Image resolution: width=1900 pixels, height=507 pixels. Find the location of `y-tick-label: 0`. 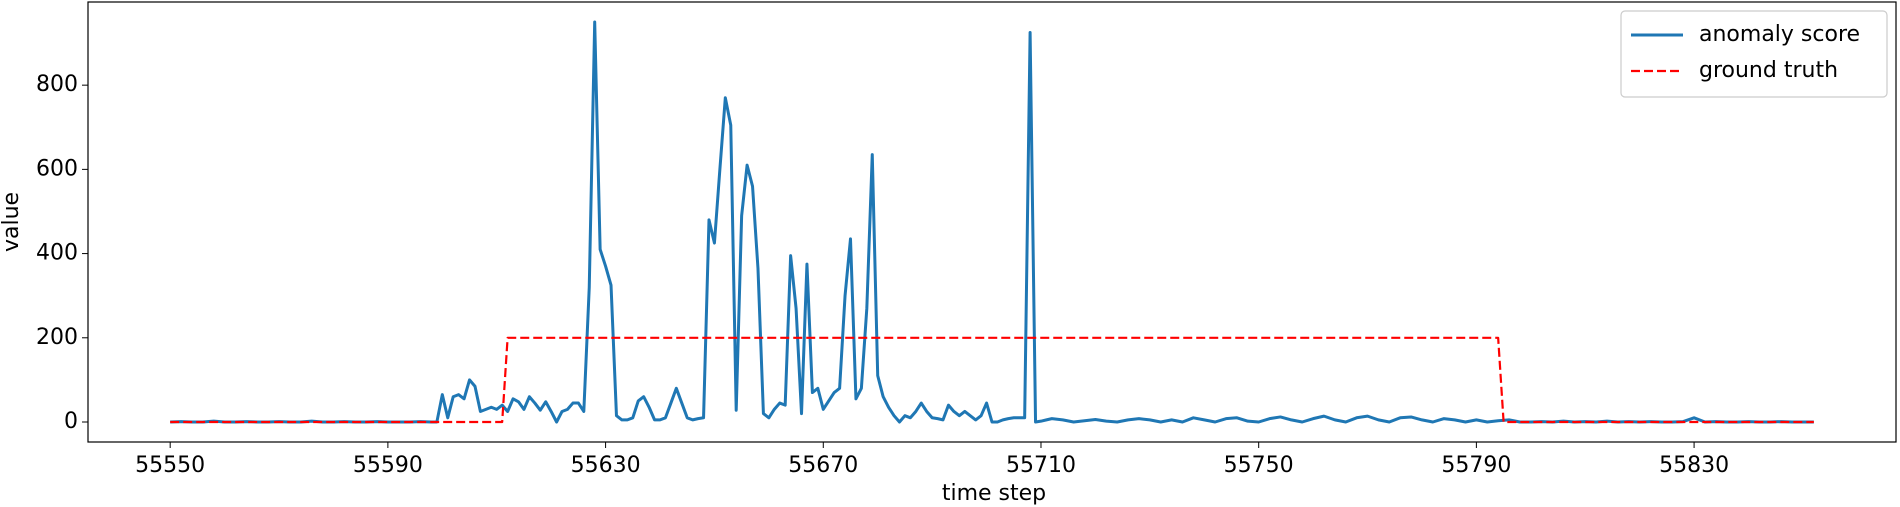

y-tick-label: 0 is located at coordinates (71, 421).